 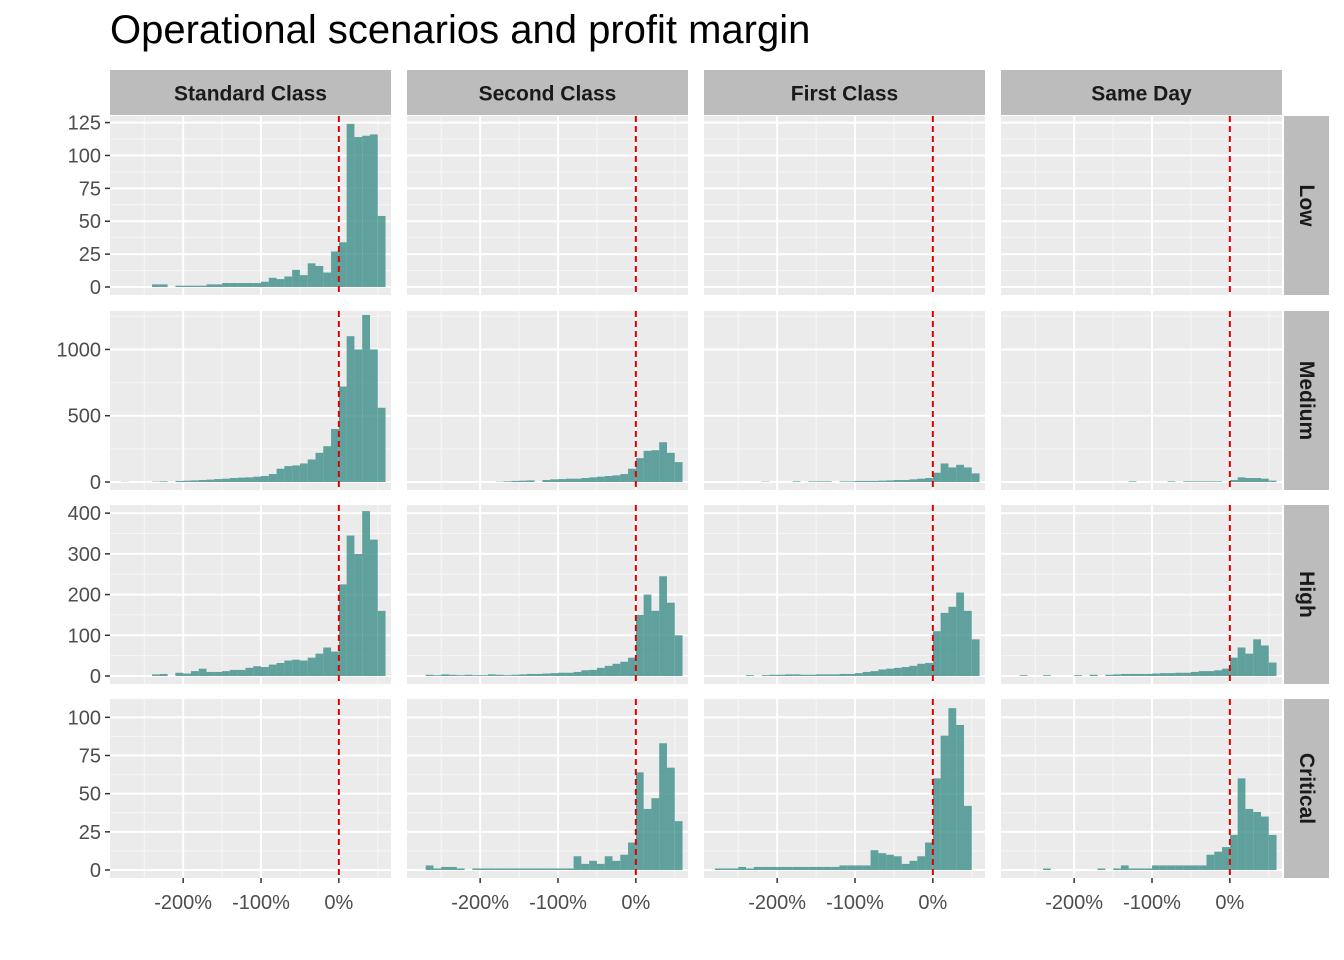 What do you see at coordinates (84, 124) in the screenshot?
I see `y-tick-label: 125` at bounding box center [84, 124].